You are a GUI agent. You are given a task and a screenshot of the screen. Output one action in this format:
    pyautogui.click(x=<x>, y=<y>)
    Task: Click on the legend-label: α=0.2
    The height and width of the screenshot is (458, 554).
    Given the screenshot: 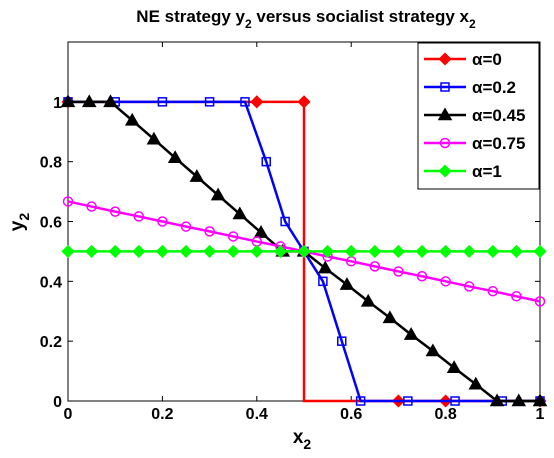 What is the action you would take?
    pyautogui.click(x=494, y=87)
    